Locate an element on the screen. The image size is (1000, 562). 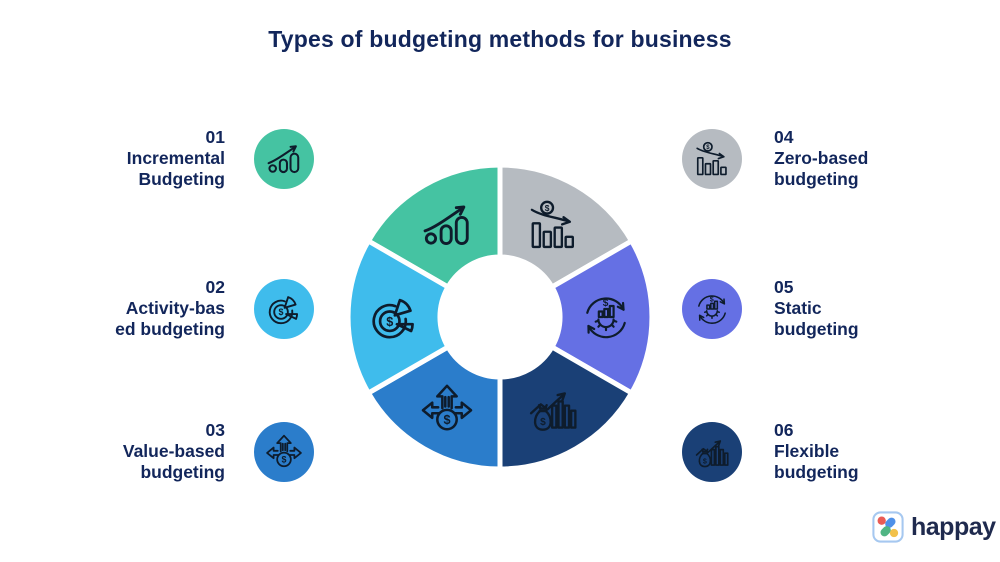
flexible-badge is located at coordinates (712, 451).